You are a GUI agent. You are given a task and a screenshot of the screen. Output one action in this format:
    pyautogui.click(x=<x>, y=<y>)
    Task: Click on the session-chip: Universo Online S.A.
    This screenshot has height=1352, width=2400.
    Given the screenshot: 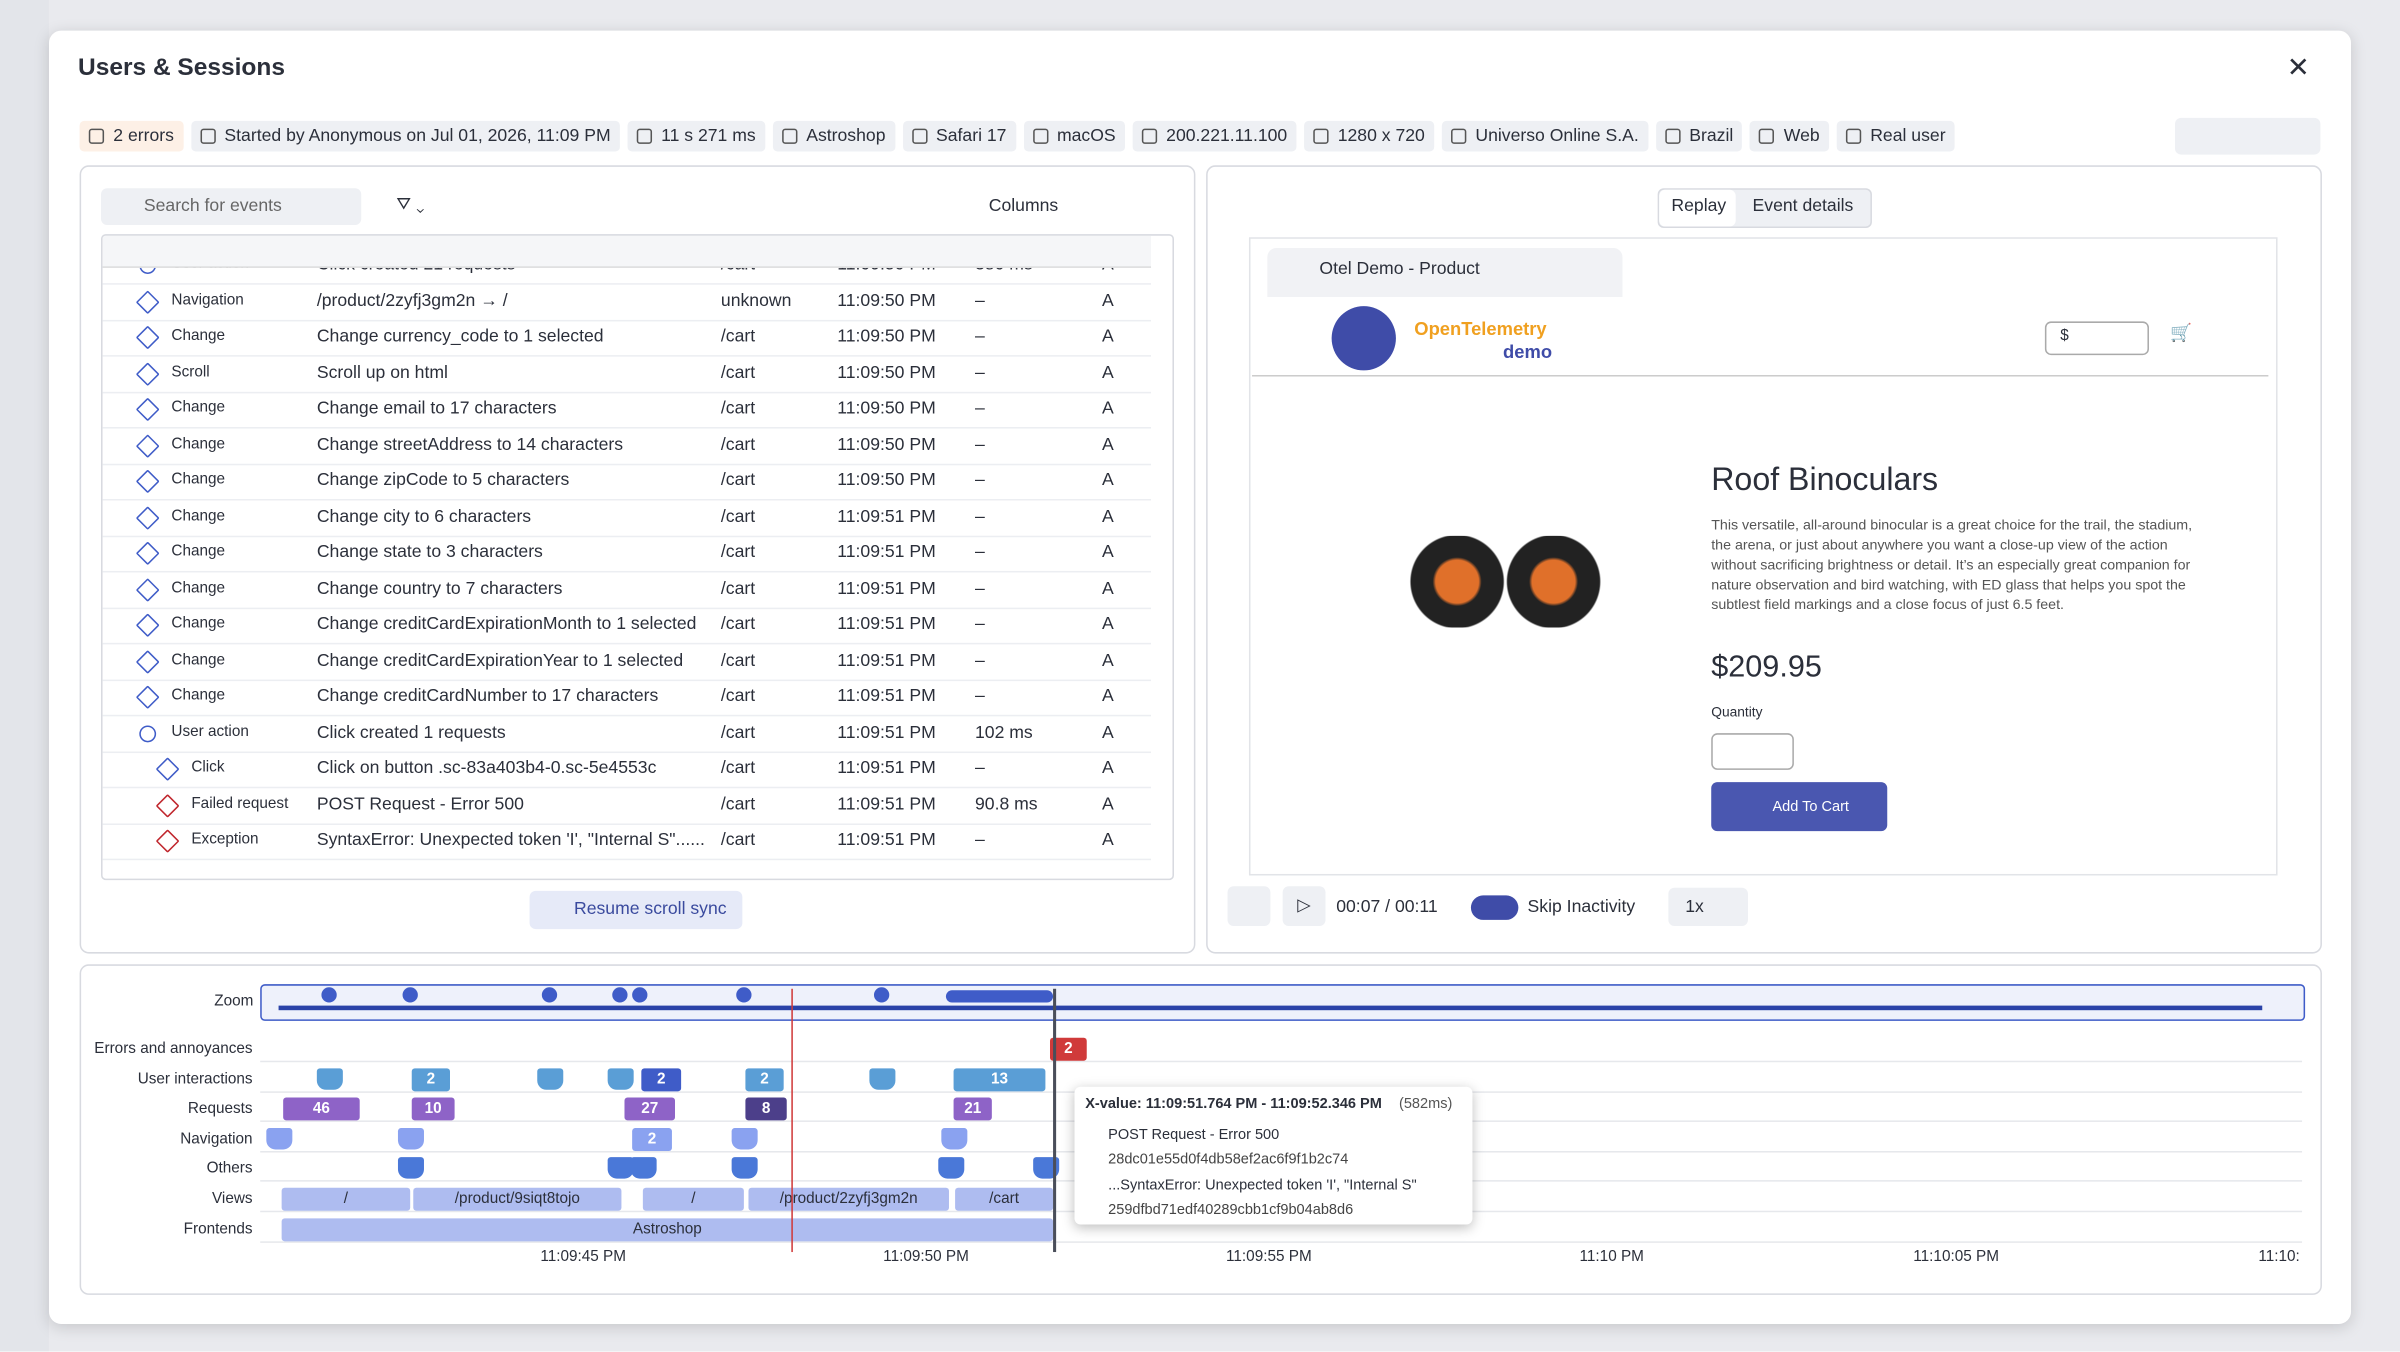 What is the action you would take?
    pyautogui.click(x=1544, y=136)
    